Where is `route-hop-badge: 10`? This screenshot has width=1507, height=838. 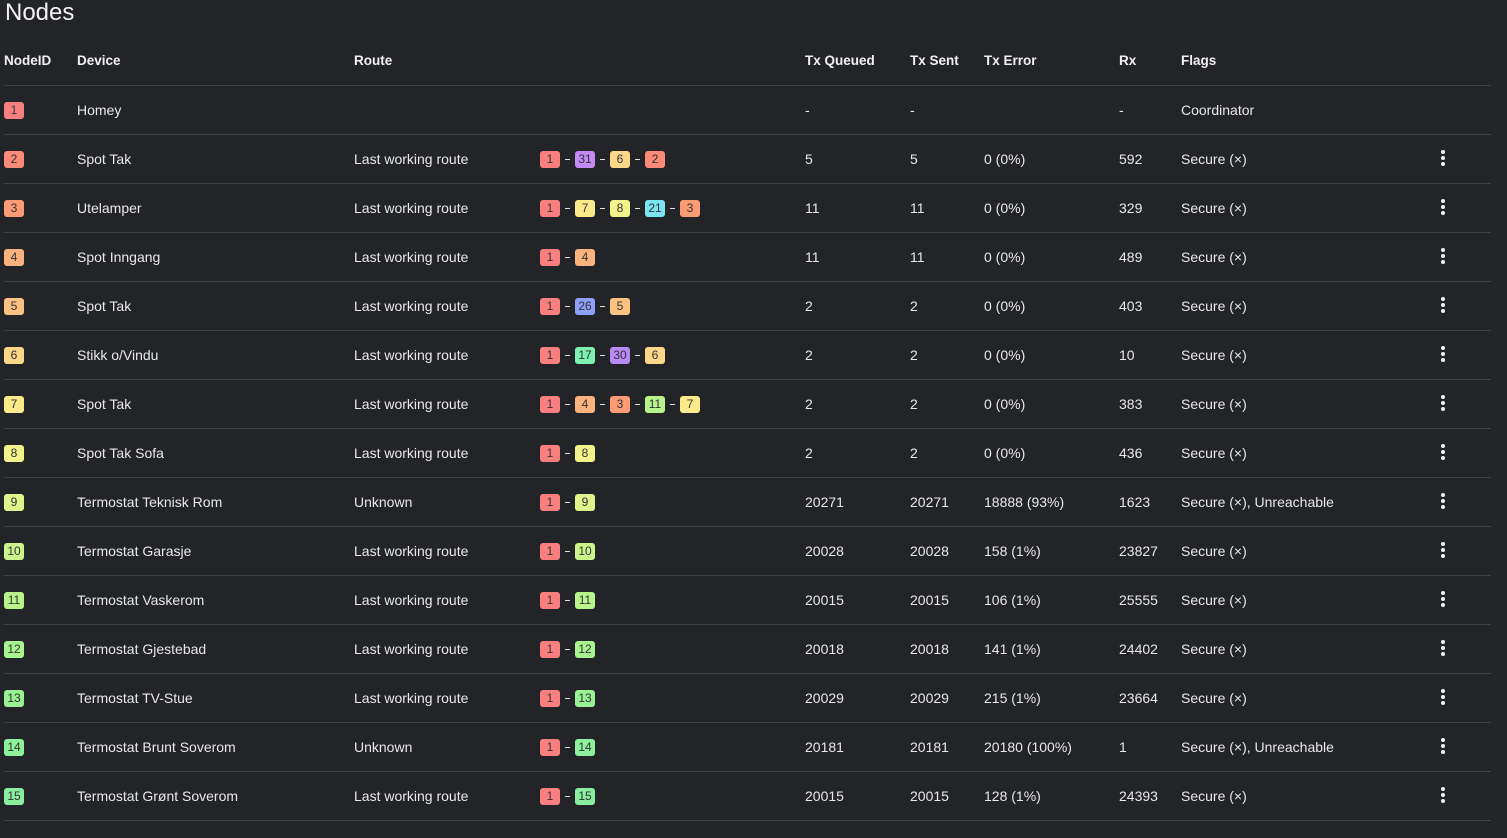
route-hop-badge: 10 is located at coordinates (585, 551).